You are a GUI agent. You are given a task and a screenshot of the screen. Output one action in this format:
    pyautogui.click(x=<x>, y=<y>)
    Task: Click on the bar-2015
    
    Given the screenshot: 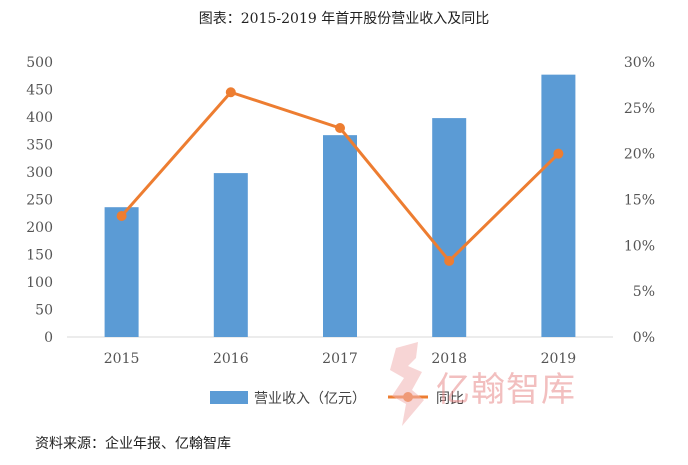 What is the action you would take?
    pyautogui.click(x=121, y=272)
    